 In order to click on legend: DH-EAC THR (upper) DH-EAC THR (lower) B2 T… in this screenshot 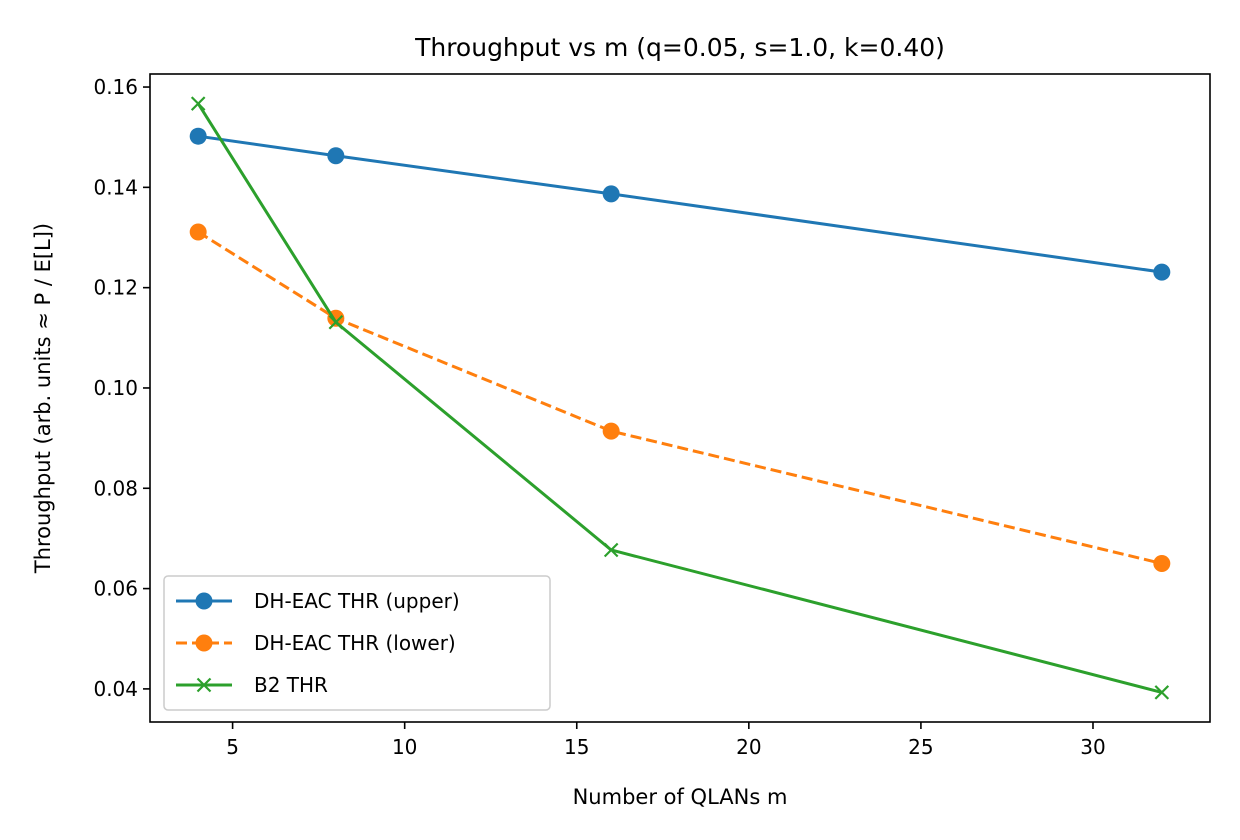, I will do `click(357, 643)`.